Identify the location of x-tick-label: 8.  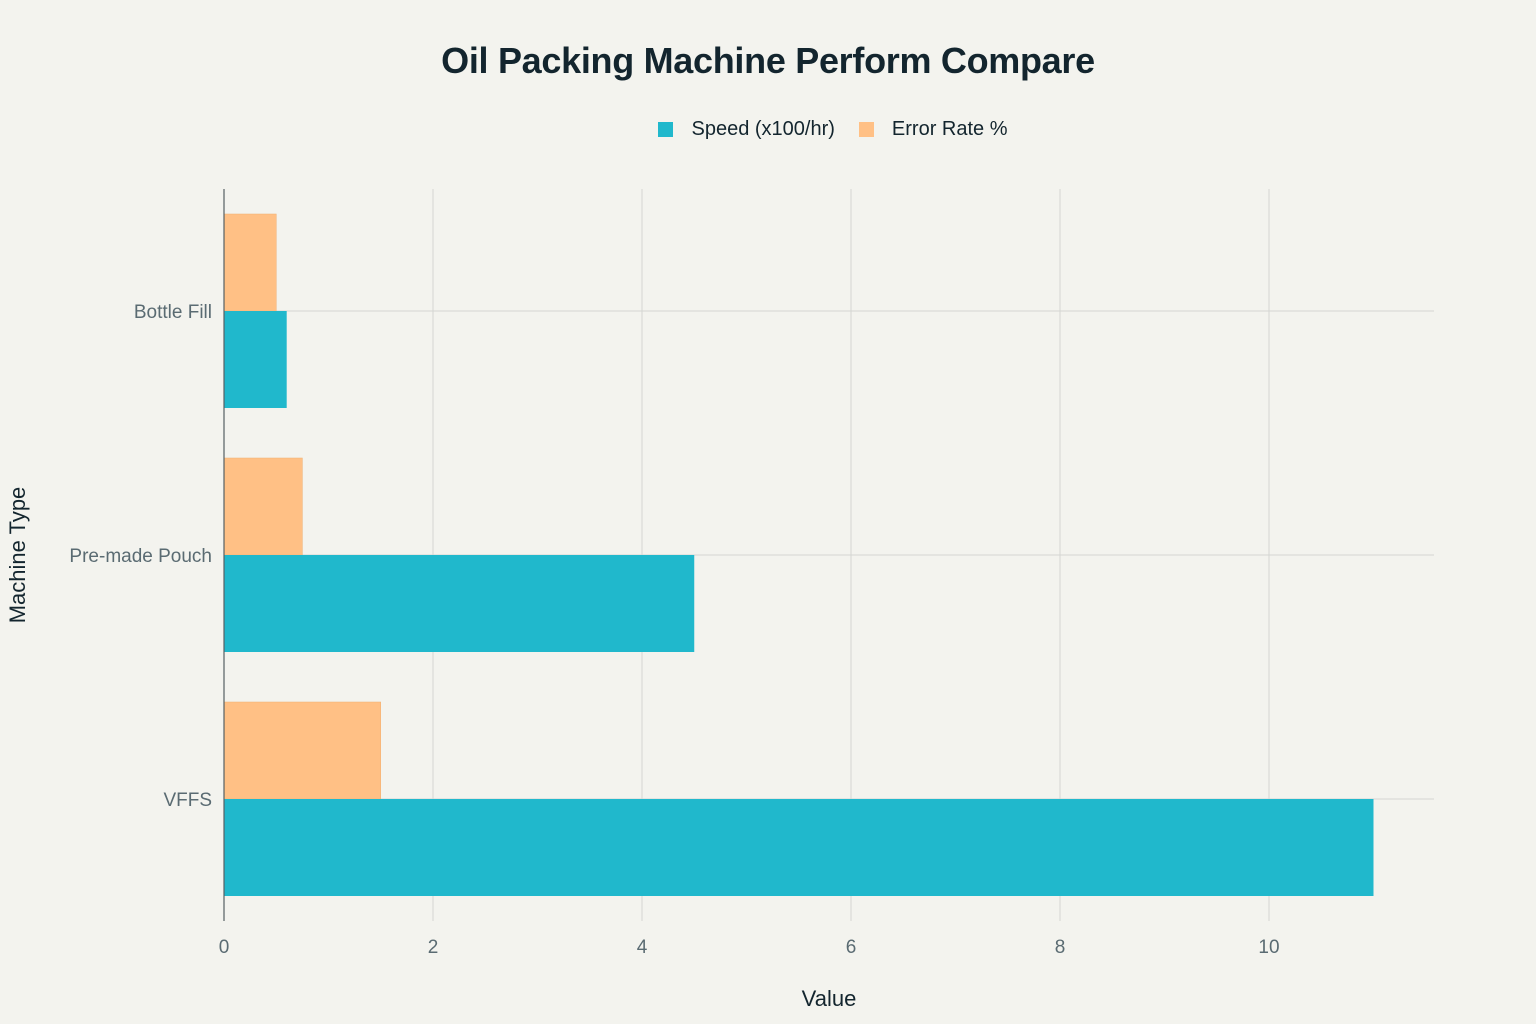
(1060, 947).